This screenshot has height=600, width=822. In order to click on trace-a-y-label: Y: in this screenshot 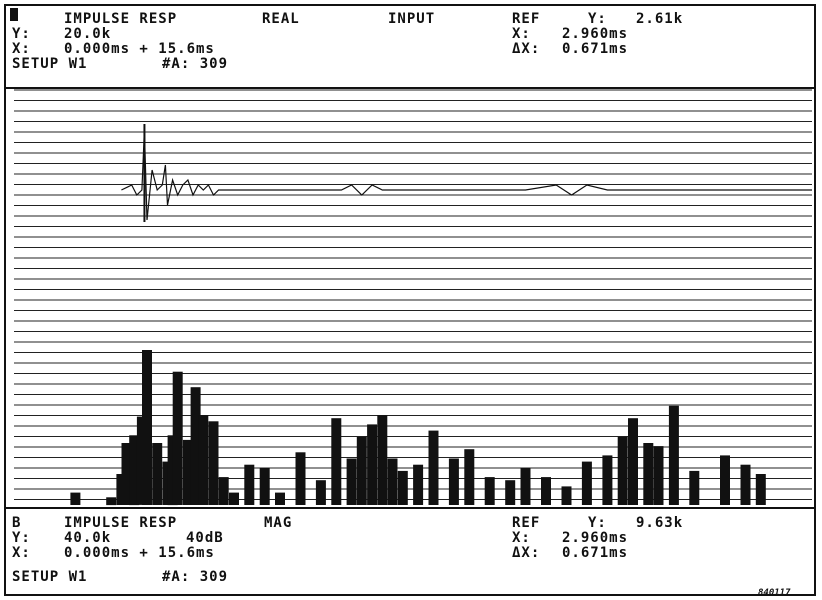, I will do `click(21, 34)`.